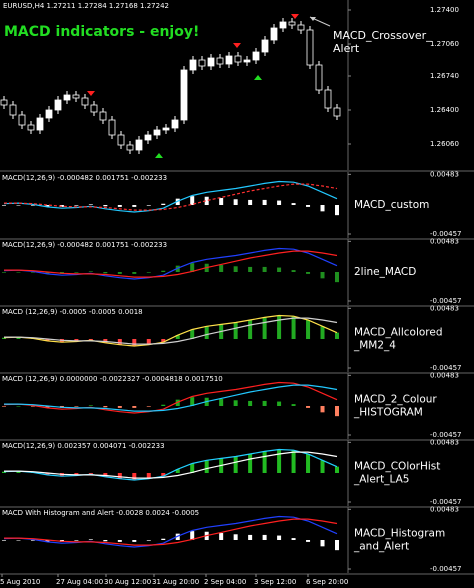 The width and height of the screenshot is (474, 588). What do you see at coordinates (374, 346) in the screenshot?
I see `indicator-label: _MM2_4` at bounding box center [374, 346].